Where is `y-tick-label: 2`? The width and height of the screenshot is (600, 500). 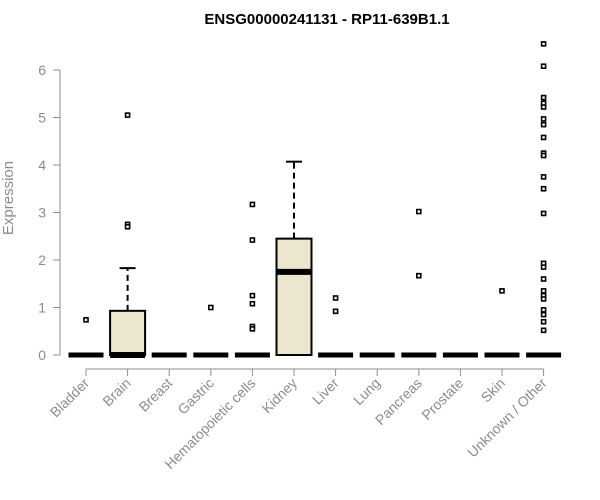
y-tick-label: 2 is located at coordinates (42, 260).